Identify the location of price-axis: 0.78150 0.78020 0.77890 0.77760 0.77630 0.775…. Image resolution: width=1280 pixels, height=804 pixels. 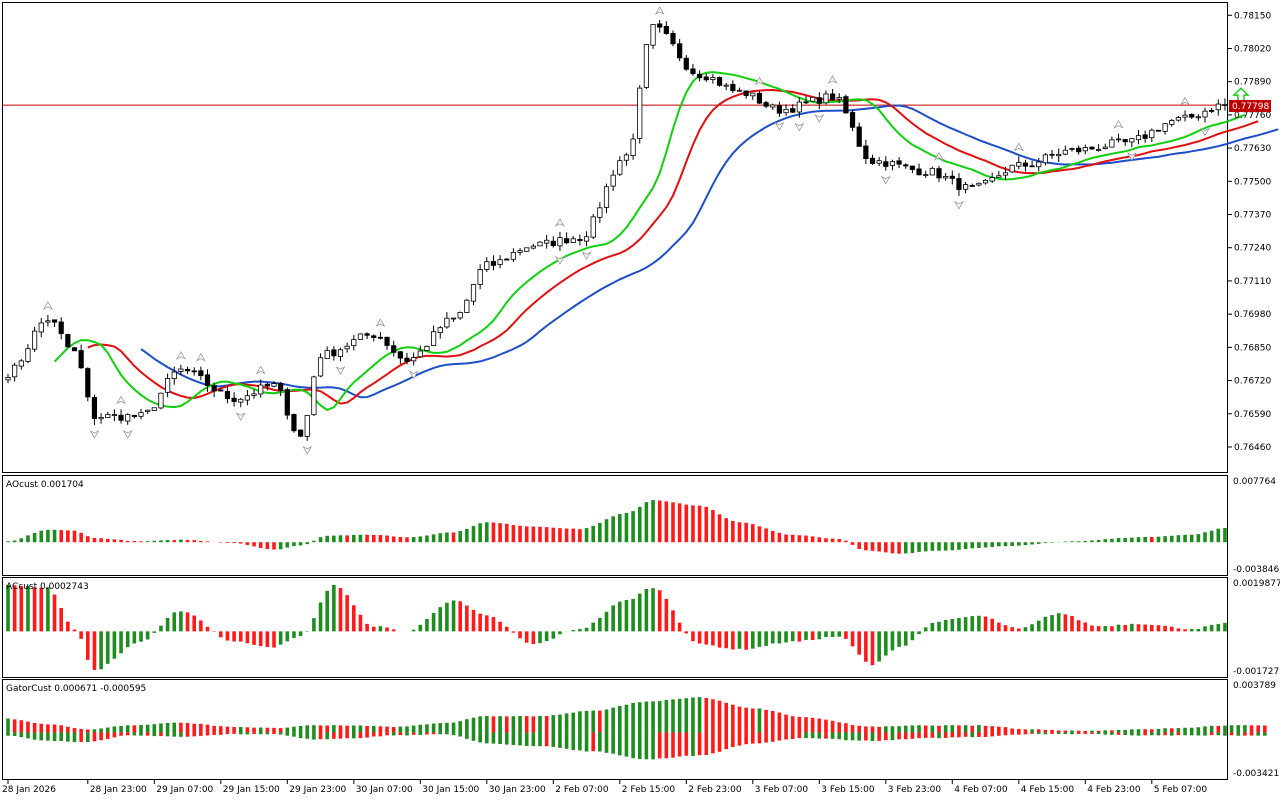
(1249, 232).